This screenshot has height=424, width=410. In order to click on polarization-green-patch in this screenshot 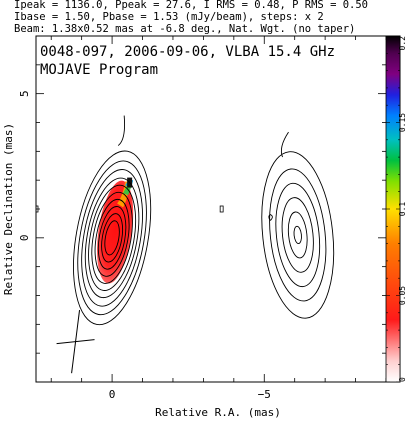, I will do `click(127, 190)`.